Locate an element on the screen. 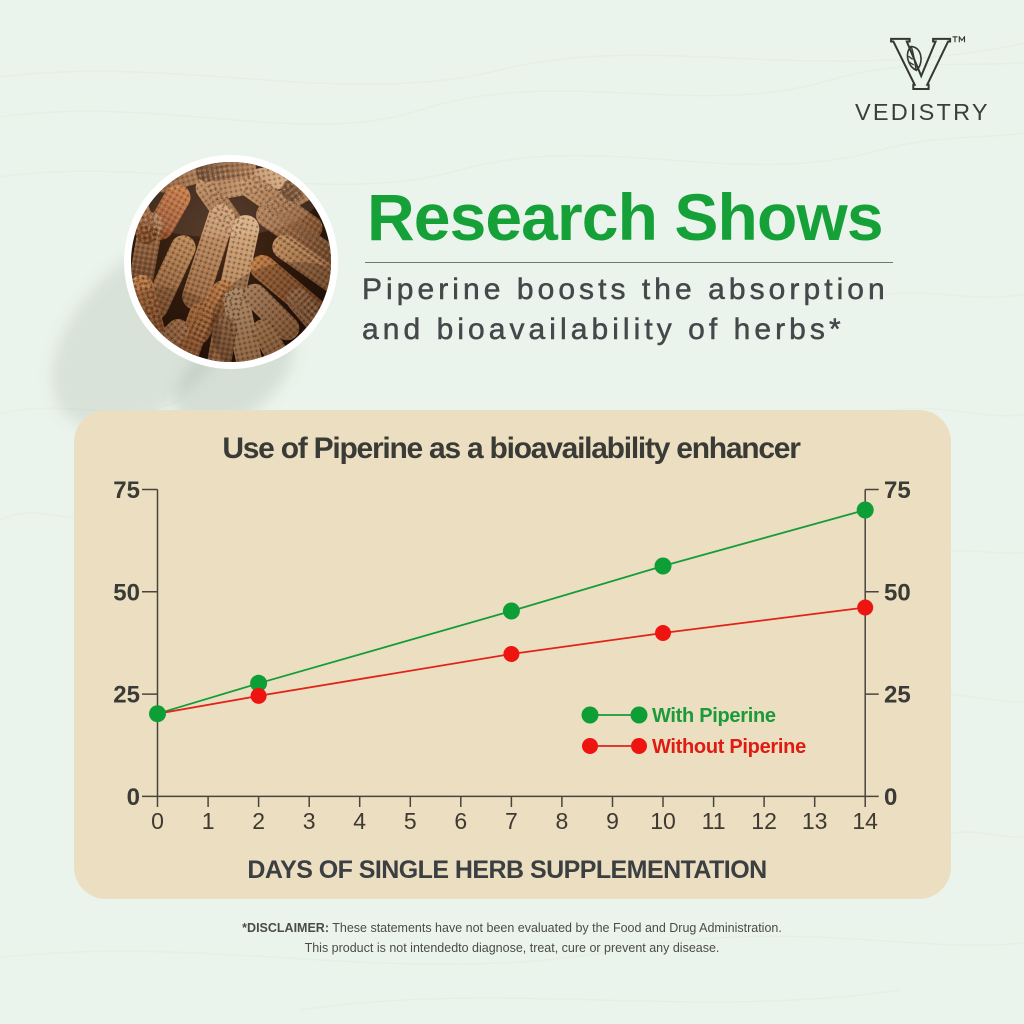 This screenshot has height=1024, width=1024. svg-text: 9 is located at coordinates (612, 821).